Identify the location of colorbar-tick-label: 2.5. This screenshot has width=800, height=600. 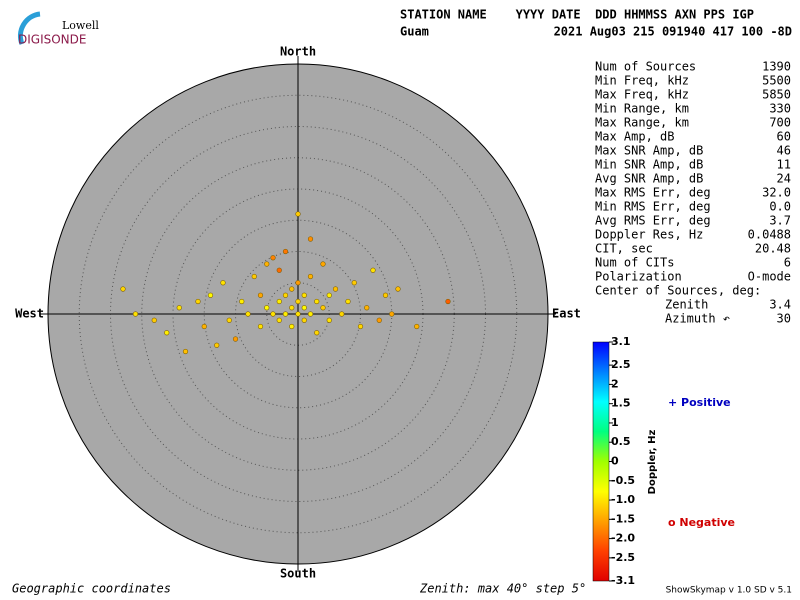
(621, 364).